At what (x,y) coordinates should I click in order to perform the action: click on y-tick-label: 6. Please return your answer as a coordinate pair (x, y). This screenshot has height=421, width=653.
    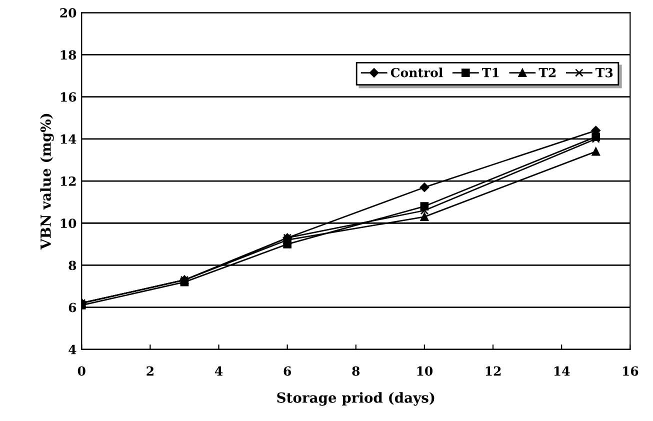
    Looking at the image, I should click on (72, 307).